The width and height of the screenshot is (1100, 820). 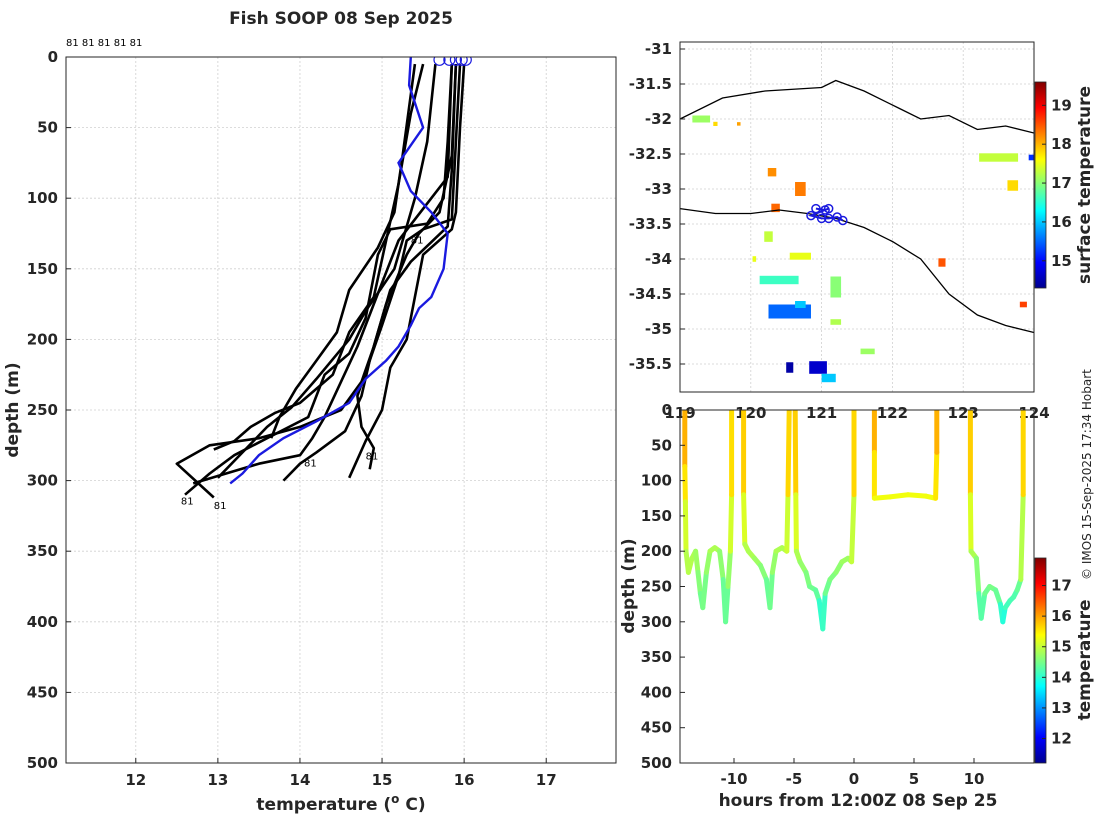 I want to click on section-y-tick-label: 400, so click(x=656, y=692).